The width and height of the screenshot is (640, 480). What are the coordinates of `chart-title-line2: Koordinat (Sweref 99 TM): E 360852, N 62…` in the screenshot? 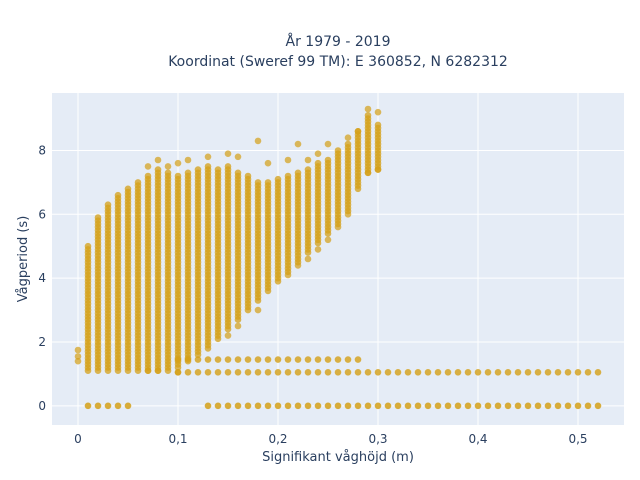 It's located at (338, 62).